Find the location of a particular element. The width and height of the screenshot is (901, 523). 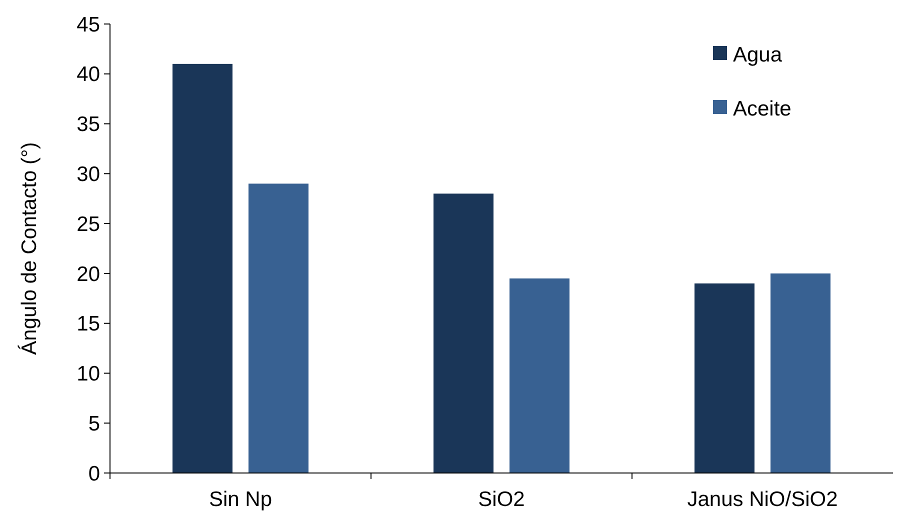

y-axis-title: Ángulo de Contacto (°) is located at coordinates (29, 248).